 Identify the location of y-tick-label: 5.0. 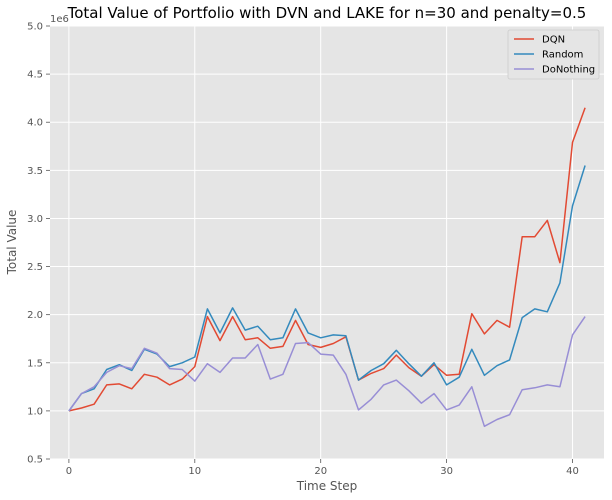
(35, 27).